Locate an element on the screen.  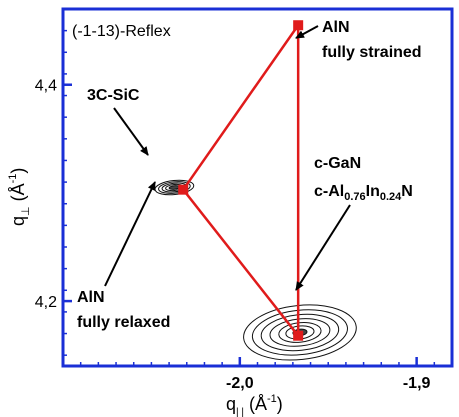
x-tick-label-1: -1,9 is located at coordinates (417, 383).